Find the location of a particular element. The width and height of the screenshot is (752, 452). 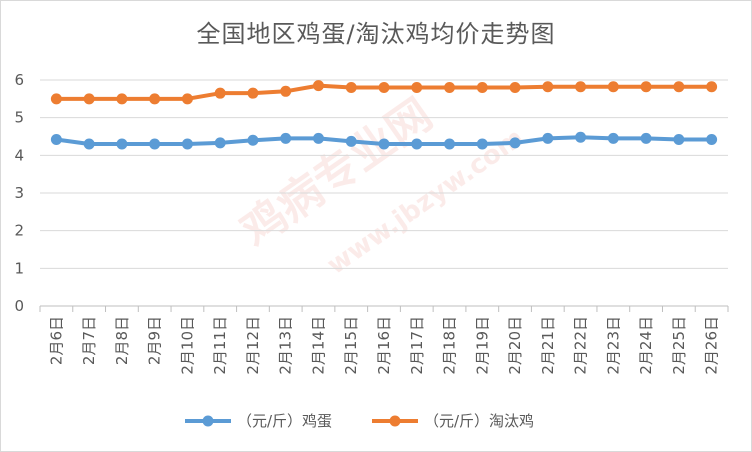

x-tick-label: 2月25日 is located at coordinates (679, 345).